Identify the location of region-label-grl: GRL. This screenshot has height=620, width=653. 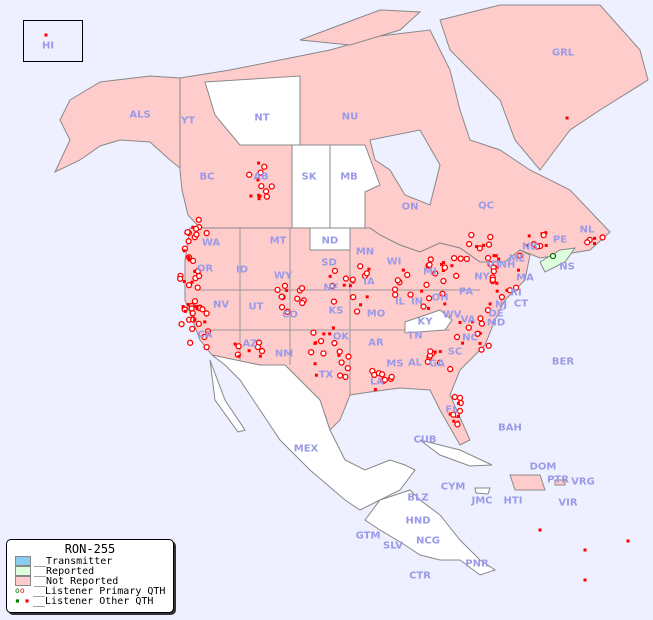
(563, 53).